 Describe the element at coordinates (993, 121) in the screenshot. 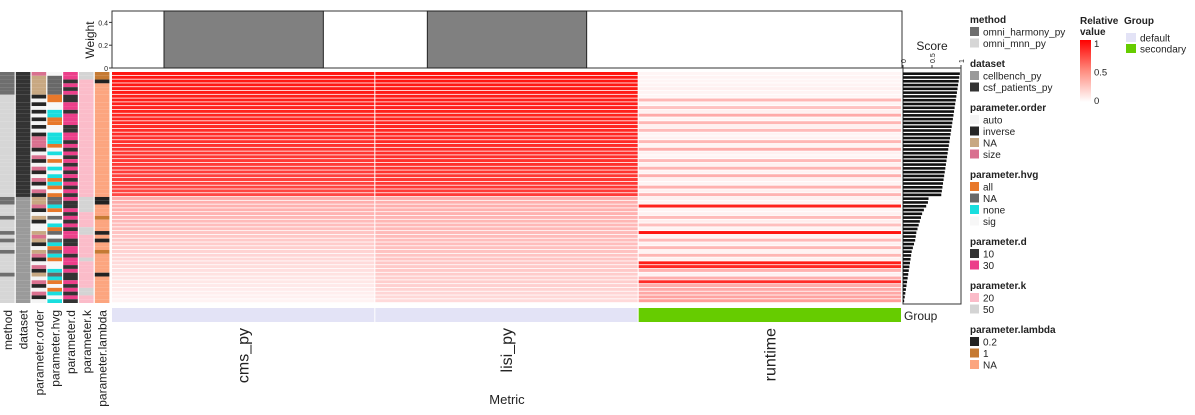

I see `legend-label-order: auto` at that location.